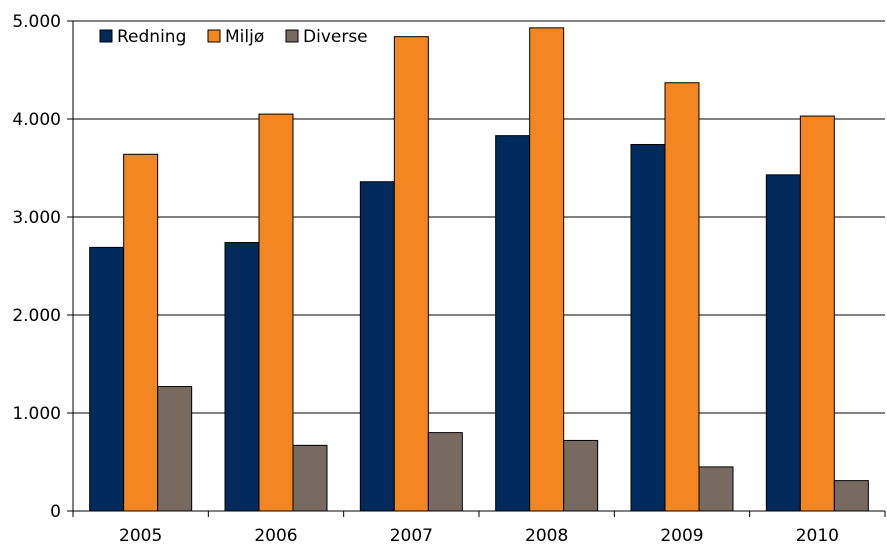 Image resolution: width=887 pixels, height=552 pixels. I want to click on legend-label: Diverse, so click(335, 37).